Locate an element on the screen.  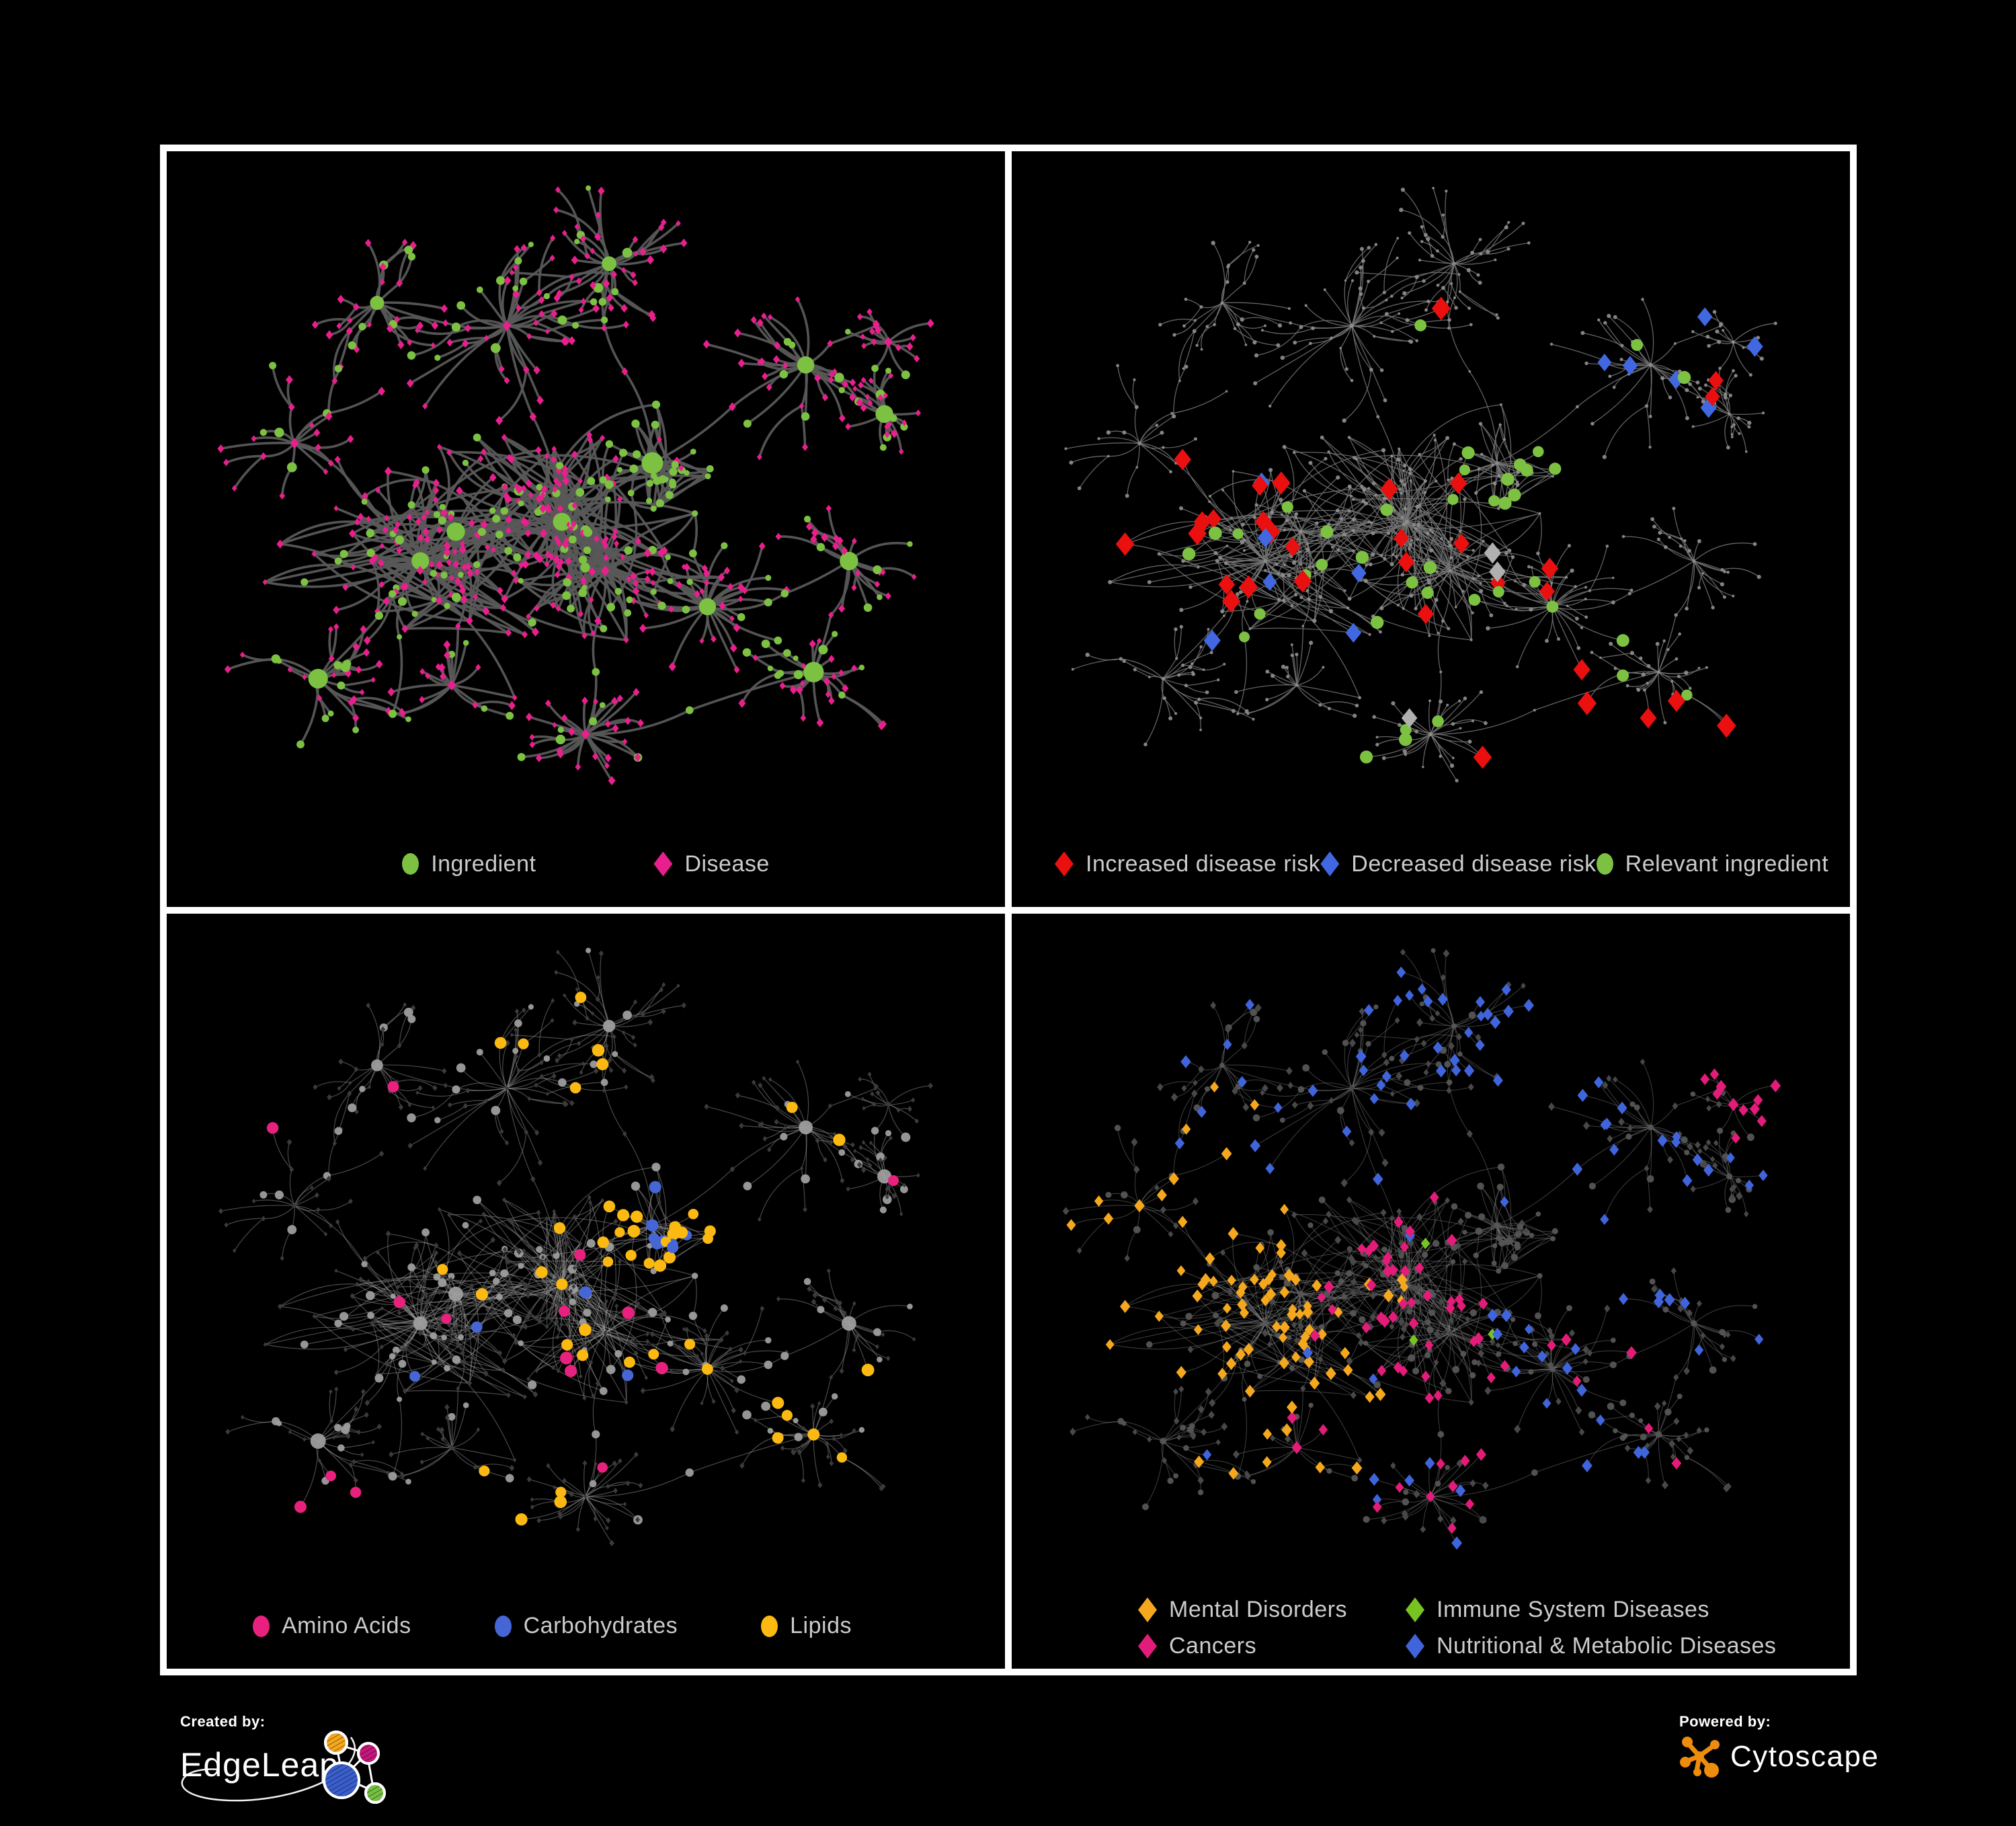
edgeleap-credit: Created by: EdgeLeap is located at coordinates (341, 1763).